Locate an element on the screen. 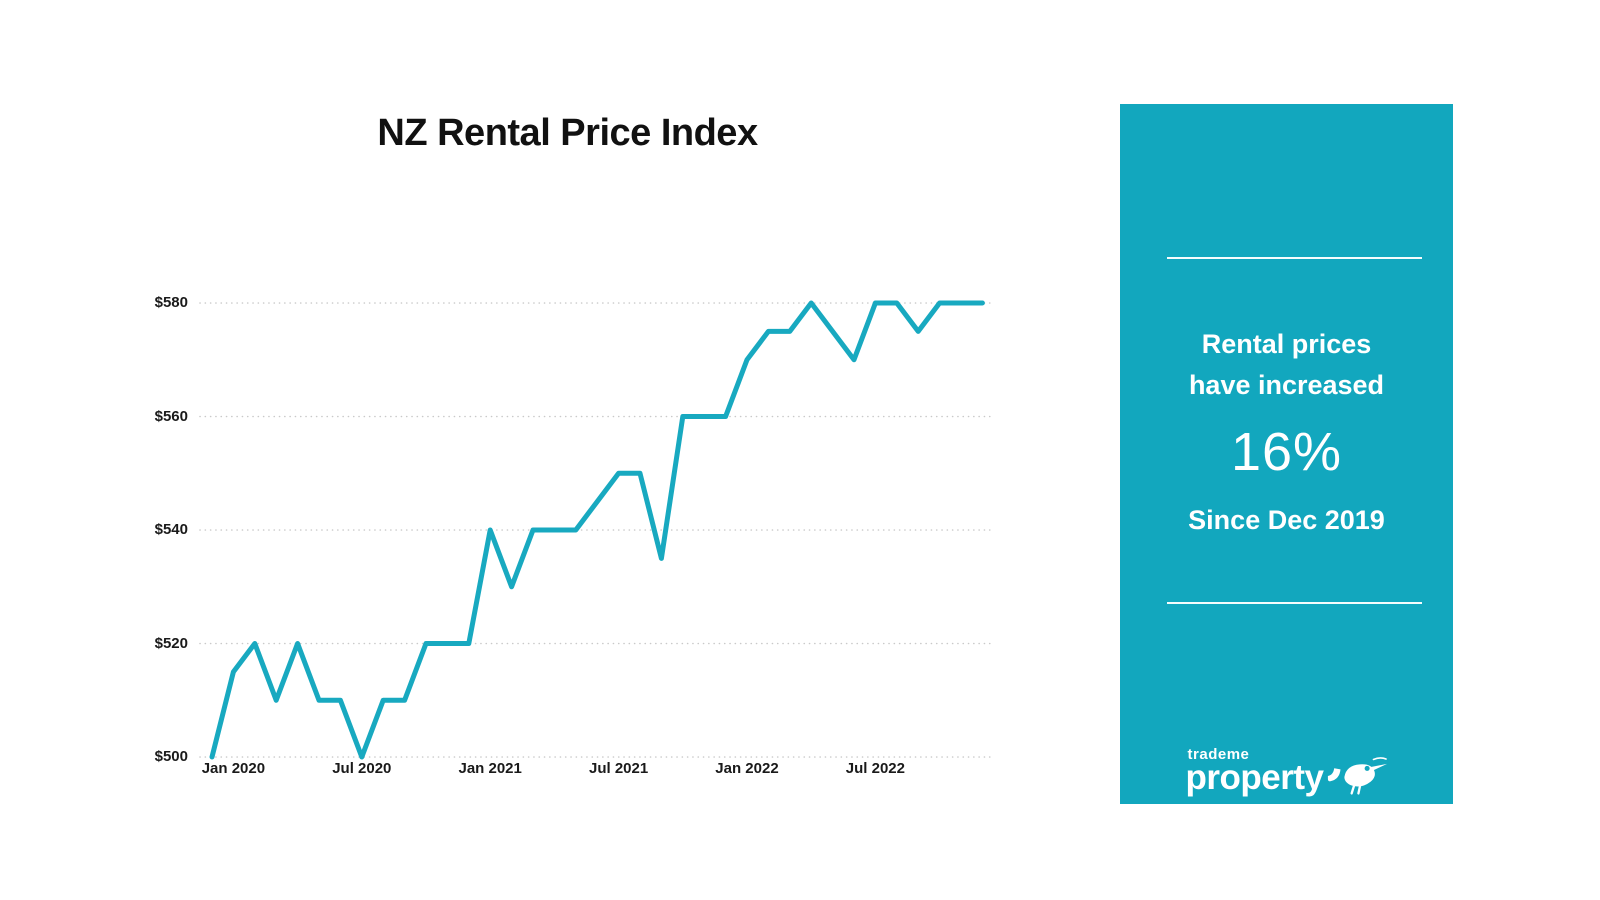 The height and width of the screenshot is (900, 1600). x-axis-tick-label: Jan 2021 is located at coordinates (490, 768).